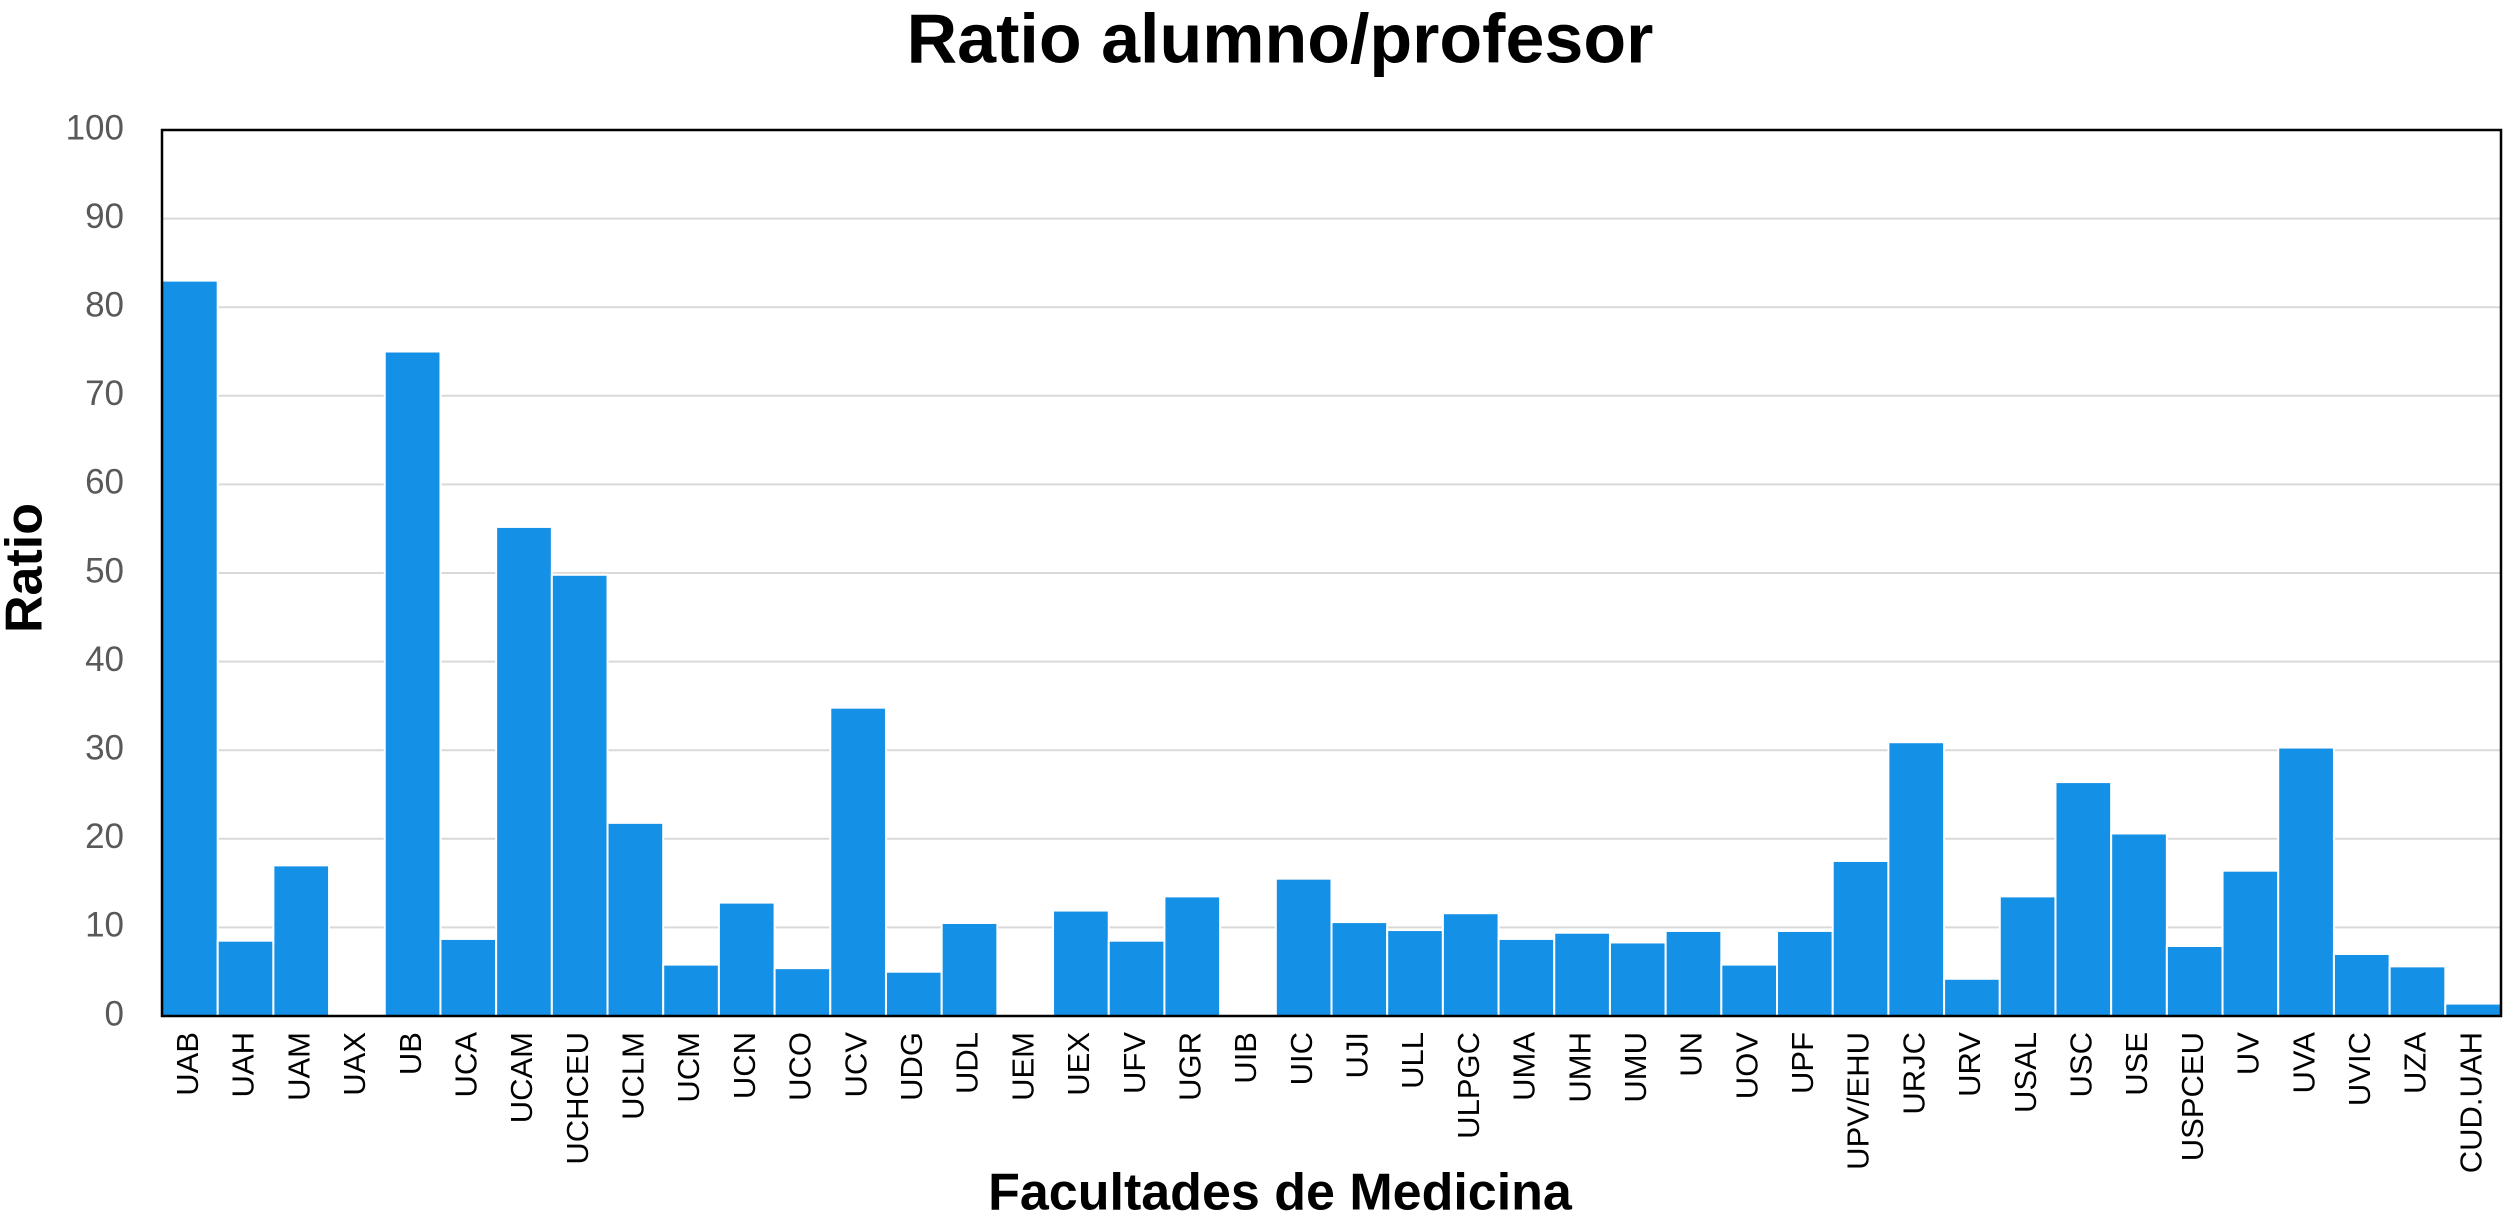  I want to click on x-tick-label: UCHCEU, so click(577, 1098).